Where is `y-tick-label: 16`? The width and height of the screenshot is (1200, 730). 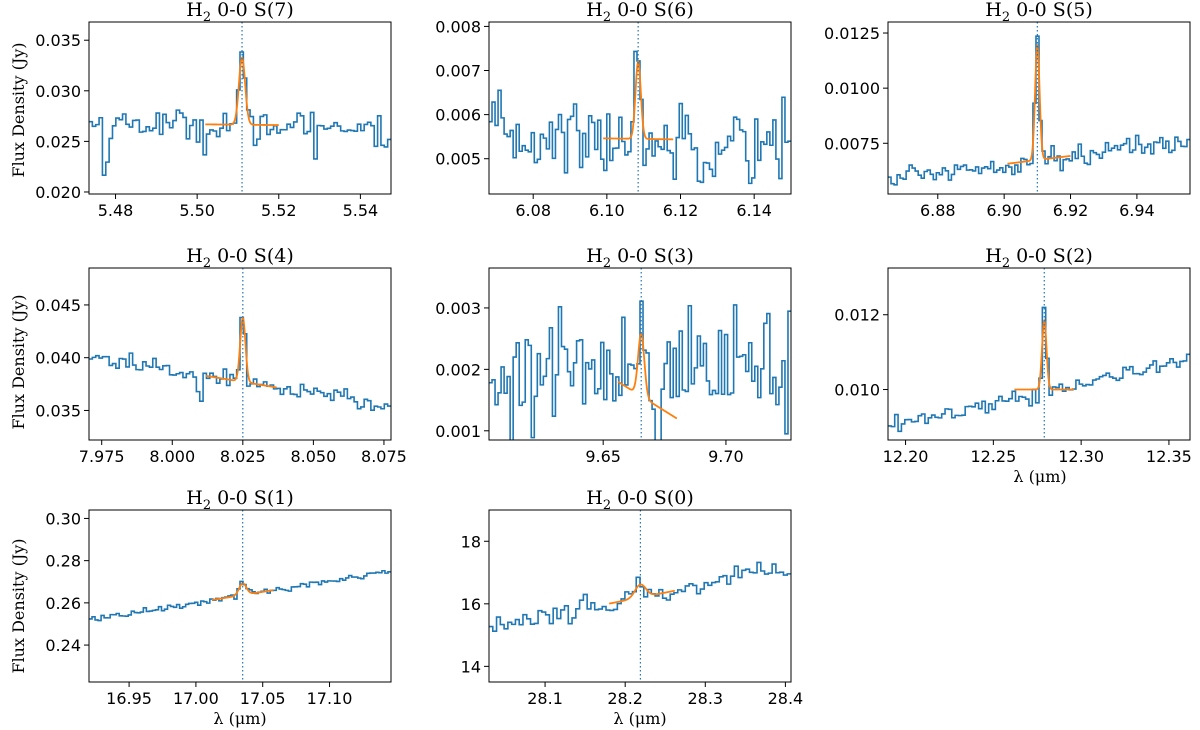
y-tick-label: 16 is located at coordinates (471, 604).